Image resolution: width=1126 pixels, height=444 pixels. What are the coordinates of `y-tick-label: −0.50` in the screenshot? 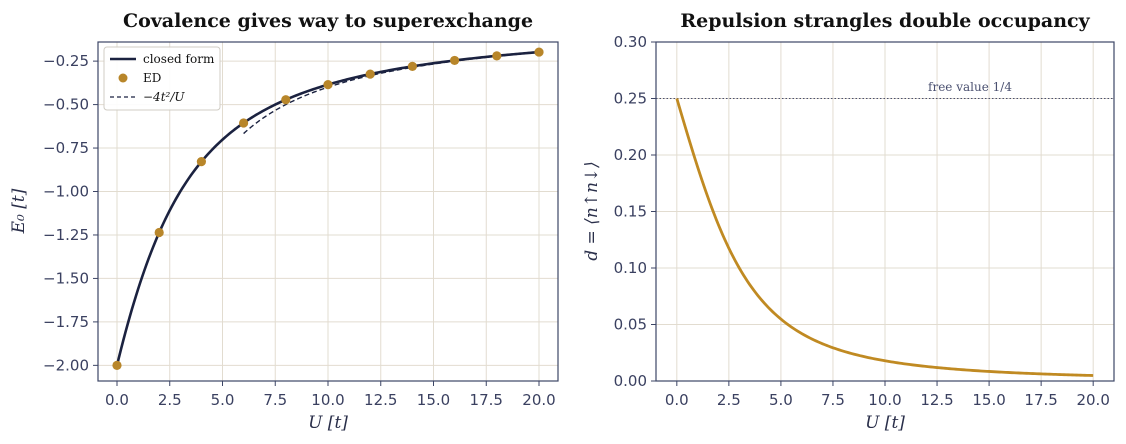 It's located at (66, 105).